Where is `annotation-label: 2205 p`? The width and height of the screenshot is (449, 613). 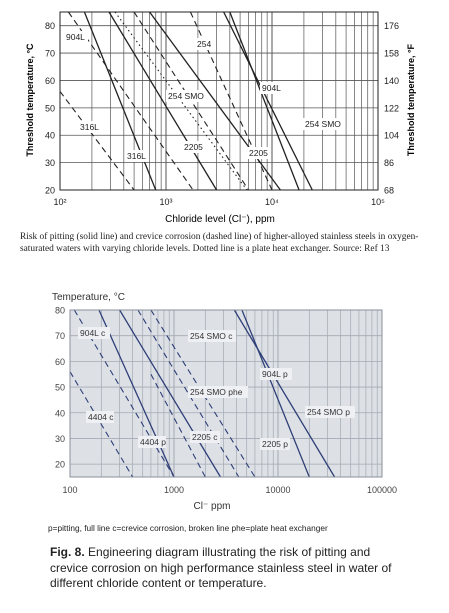 annotation-label: 2205 p is located at coordinates (275, 444).